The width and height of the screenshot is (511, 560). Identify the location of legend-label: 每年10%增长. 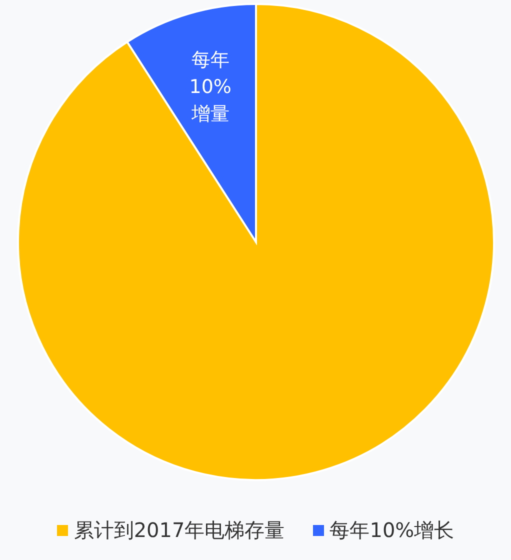
(392, 530).